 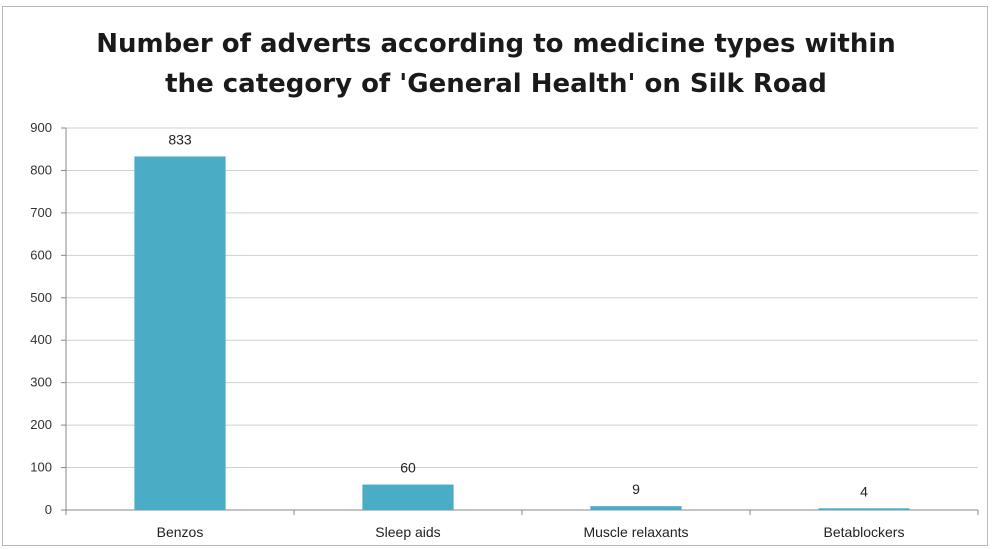 What do you see at coordinates (41, 254) in the screenshot?
I see `y-tick-label: 600` at bounding box center [41, 254].